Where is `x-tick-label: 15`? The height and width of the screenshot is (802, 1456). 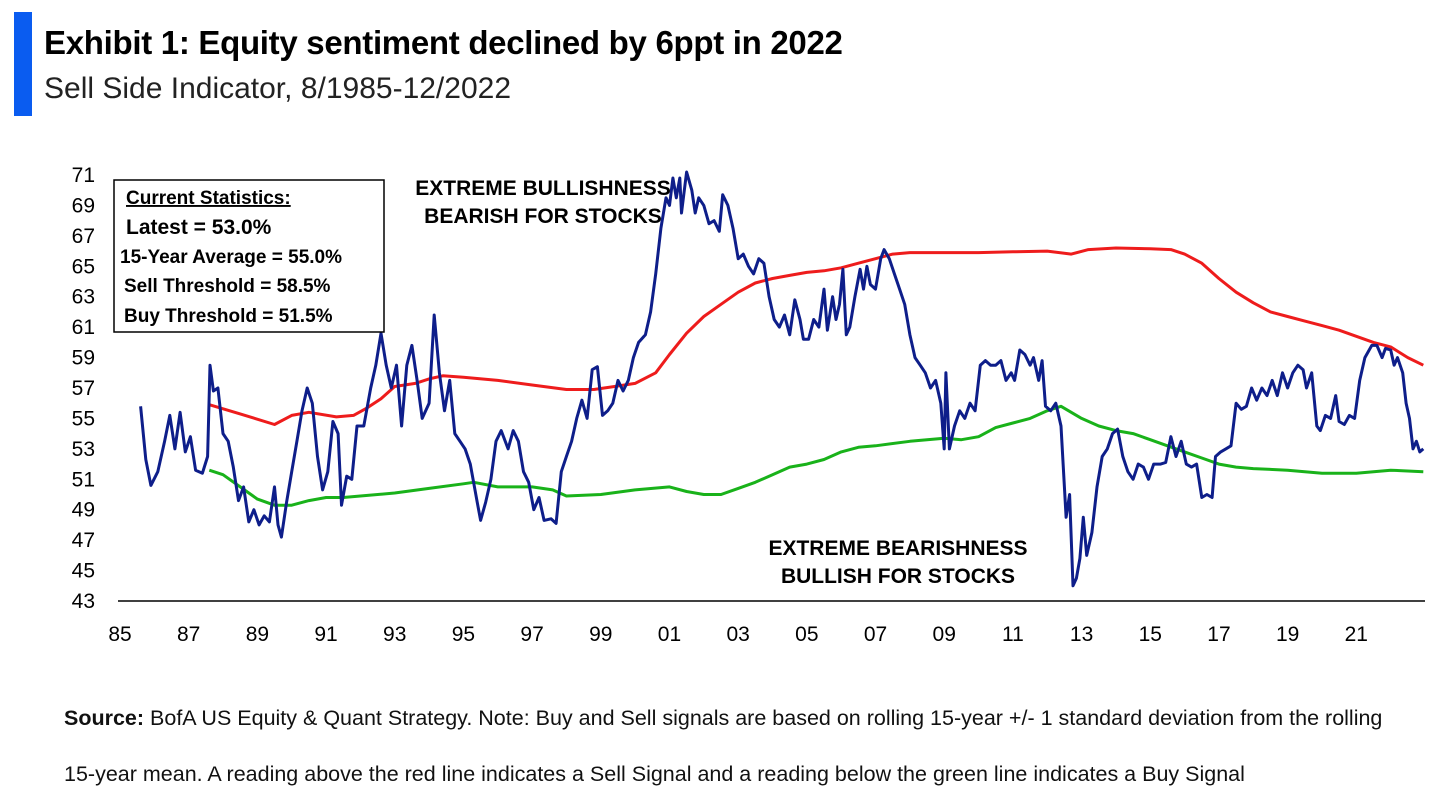 x-tick-label: 15 is located at coordinates (1150, 634).